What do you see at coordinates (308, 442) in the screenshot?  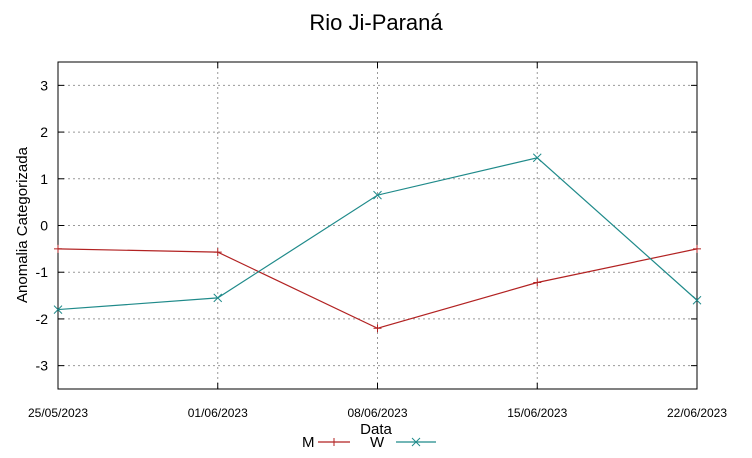 I see `legend-label-m: M` at bounding box center [308, 442].